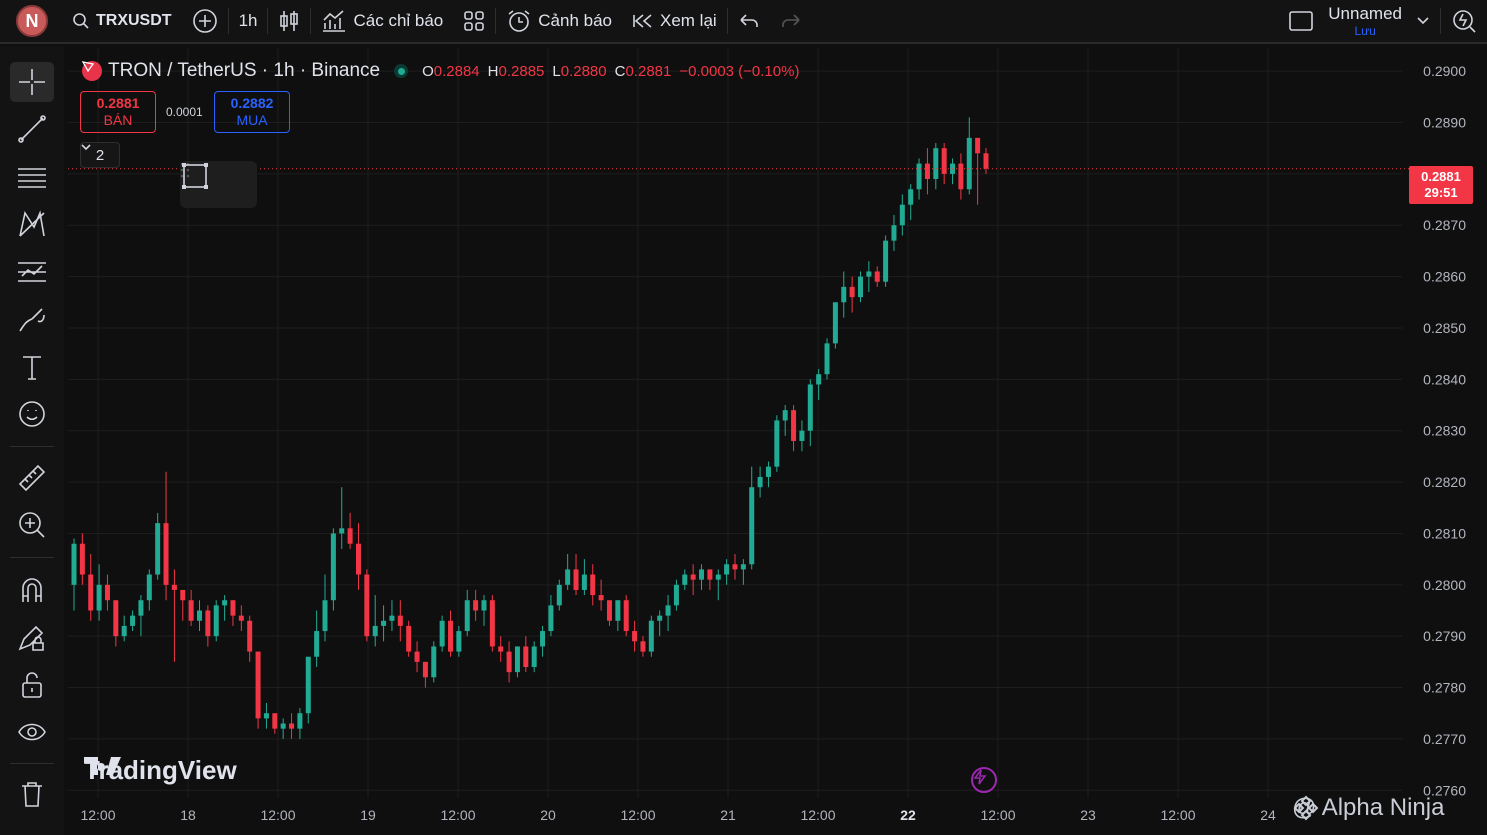  Describe the element at coordinates (122, 21) in the screenshot. I see `symbol-search-button: TRXUSDT` at that location.